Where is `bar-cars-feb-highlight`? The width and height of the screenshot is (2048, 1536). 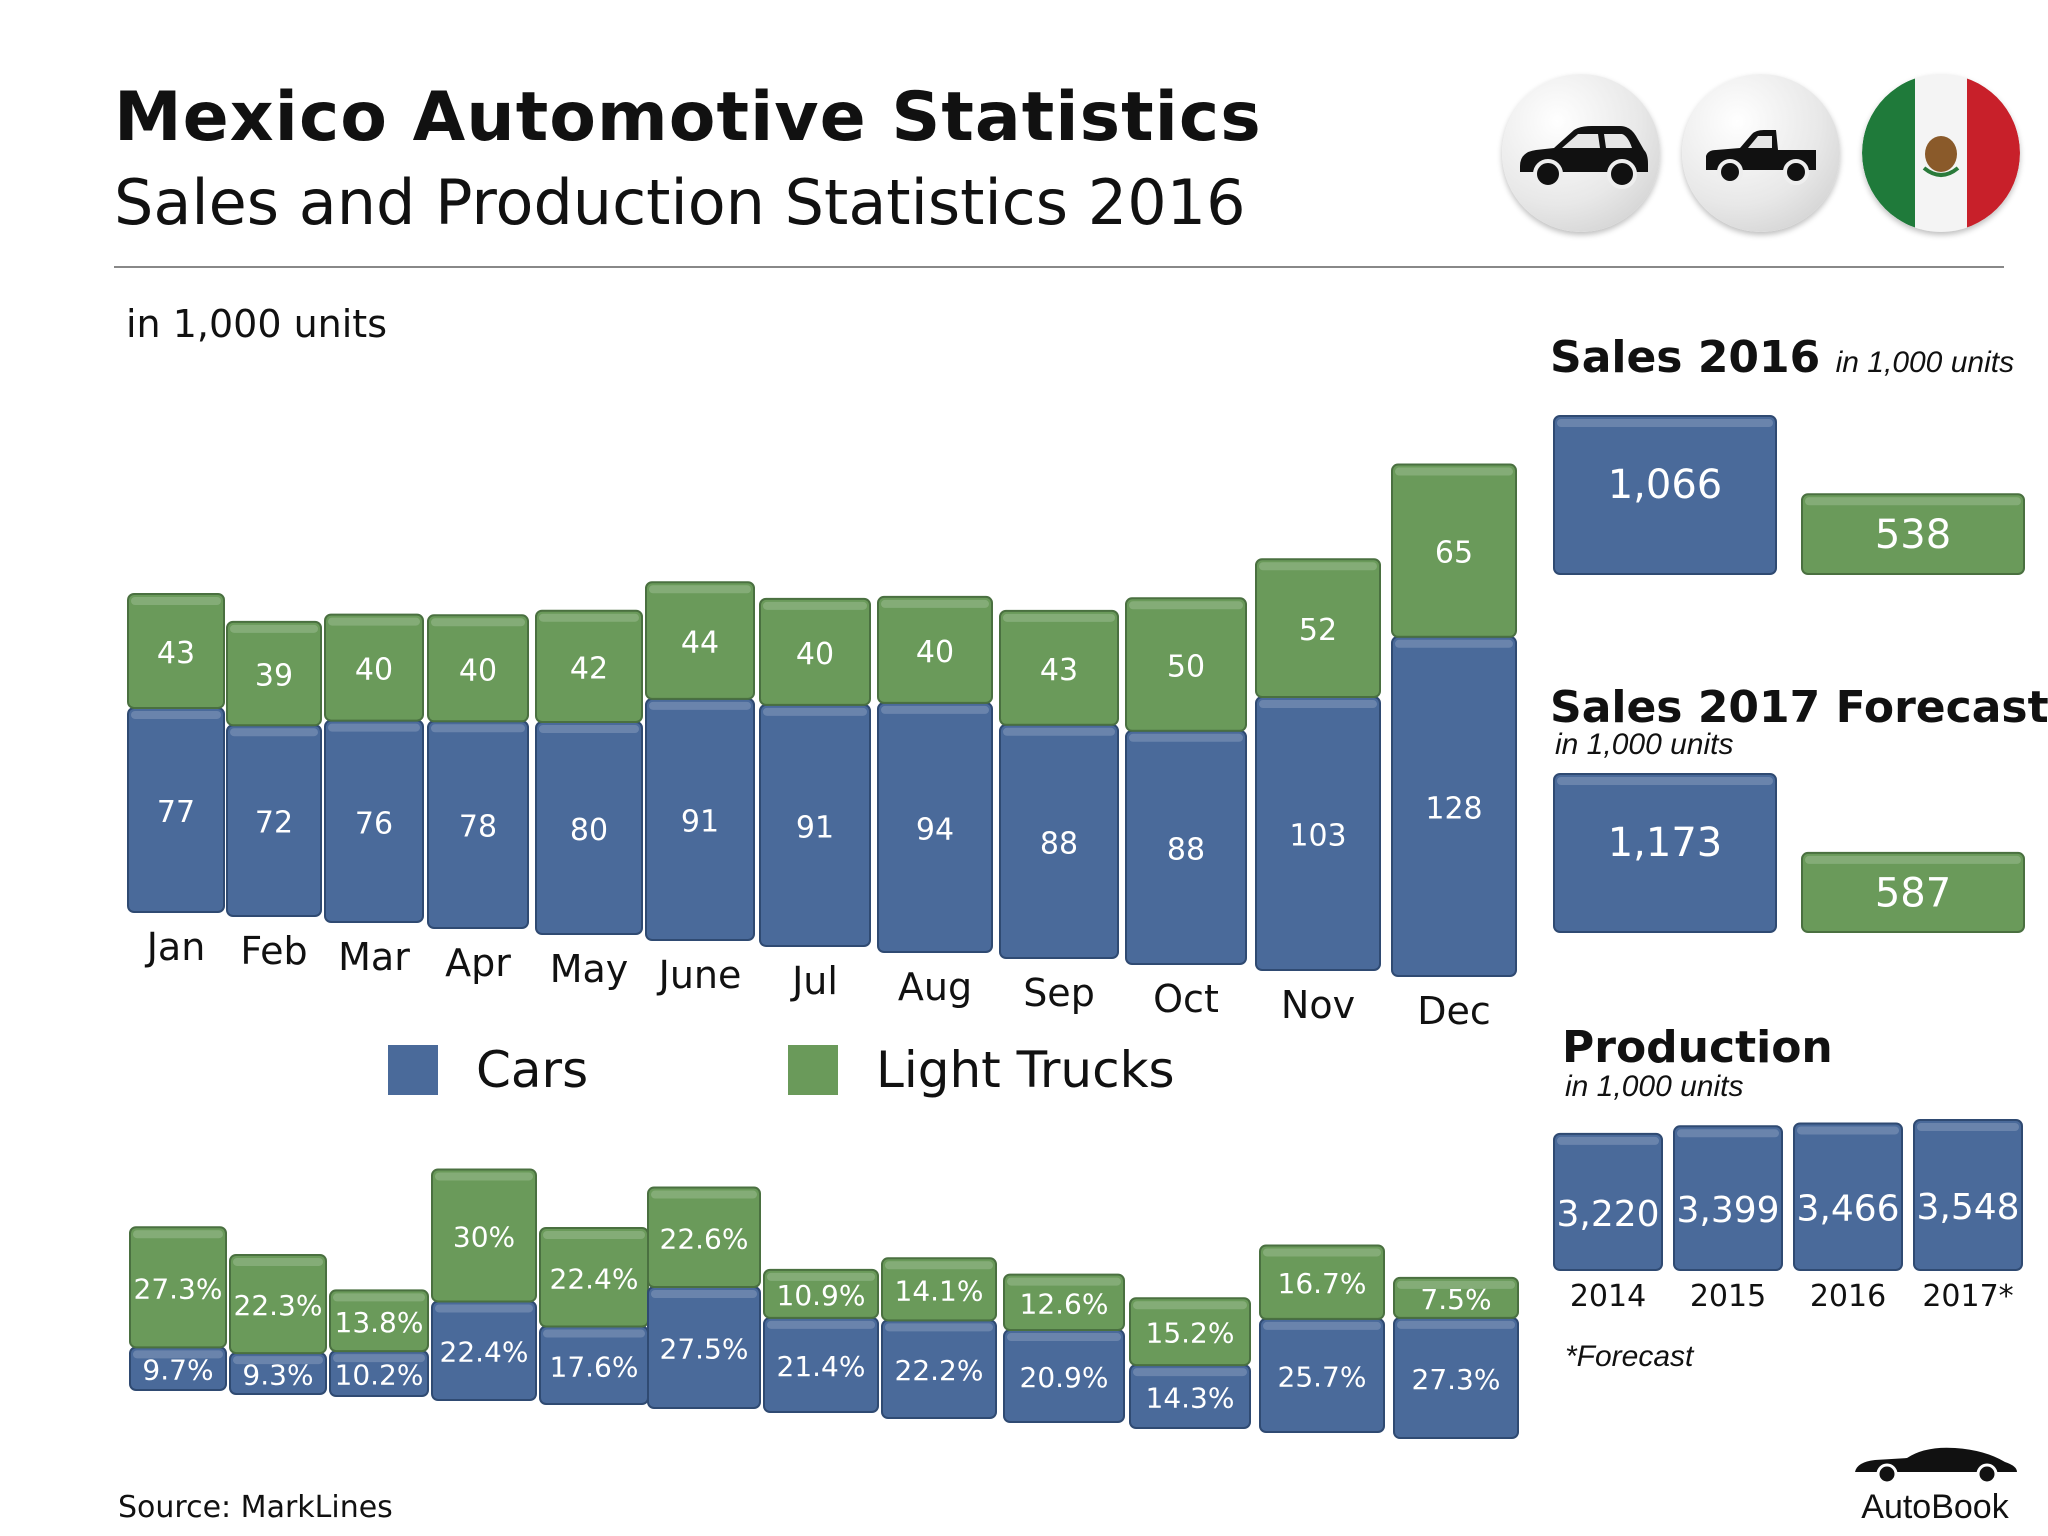
bar-cars-feb-highlight is located at coordinates (274, 732).